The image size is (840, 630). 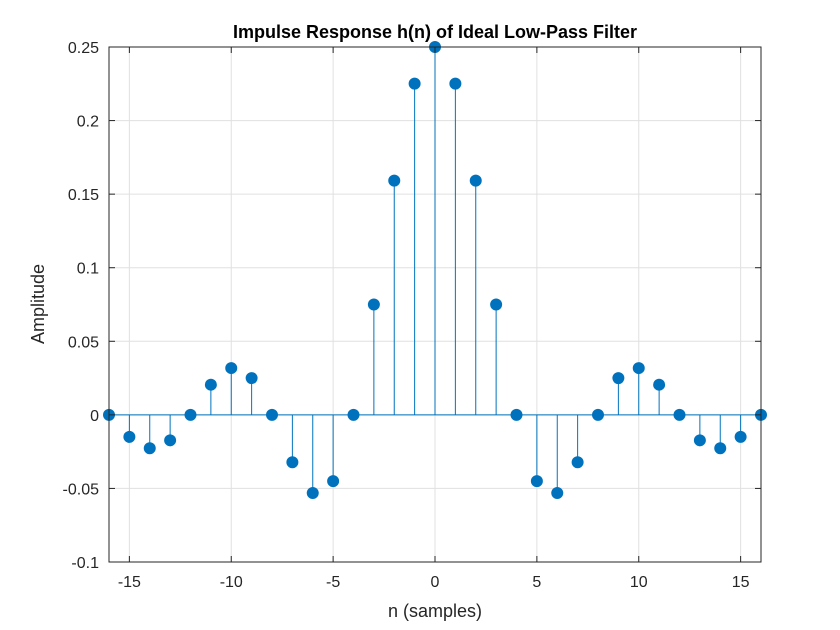 What do you see at coordinates (88, 269) in the screenshot?
I see `y-tick-label: 0.1` at bounding box center [88, 269].